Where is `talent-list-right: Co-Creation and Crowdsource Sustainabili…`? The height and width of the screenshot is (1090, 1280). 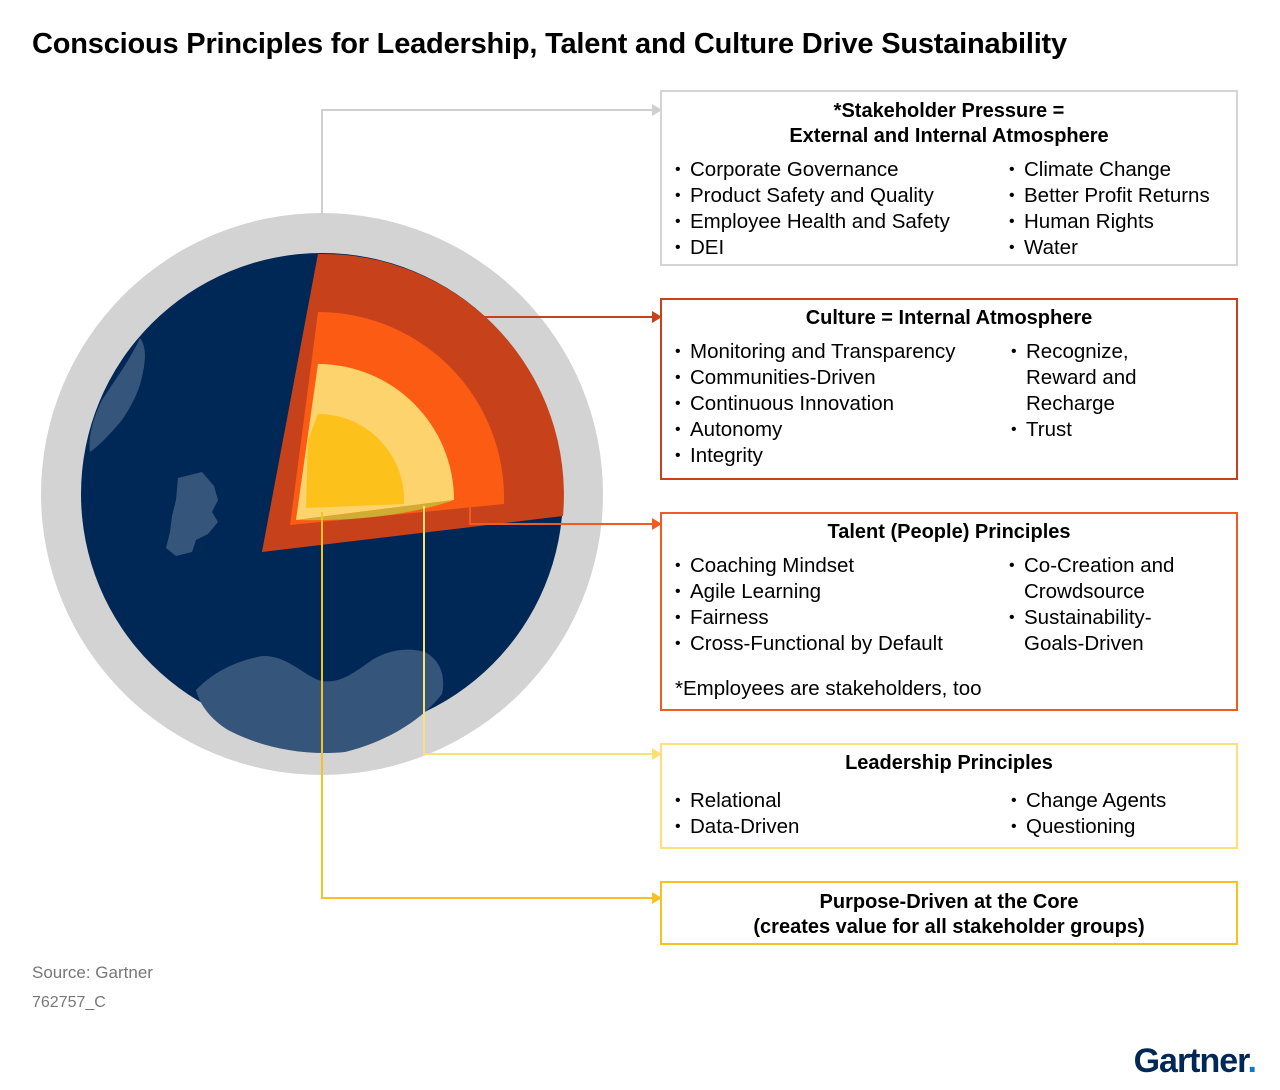 talent-list-right: Co-Creation and Crowdsource Sustainabili… is located at coordinates (1096, 605).